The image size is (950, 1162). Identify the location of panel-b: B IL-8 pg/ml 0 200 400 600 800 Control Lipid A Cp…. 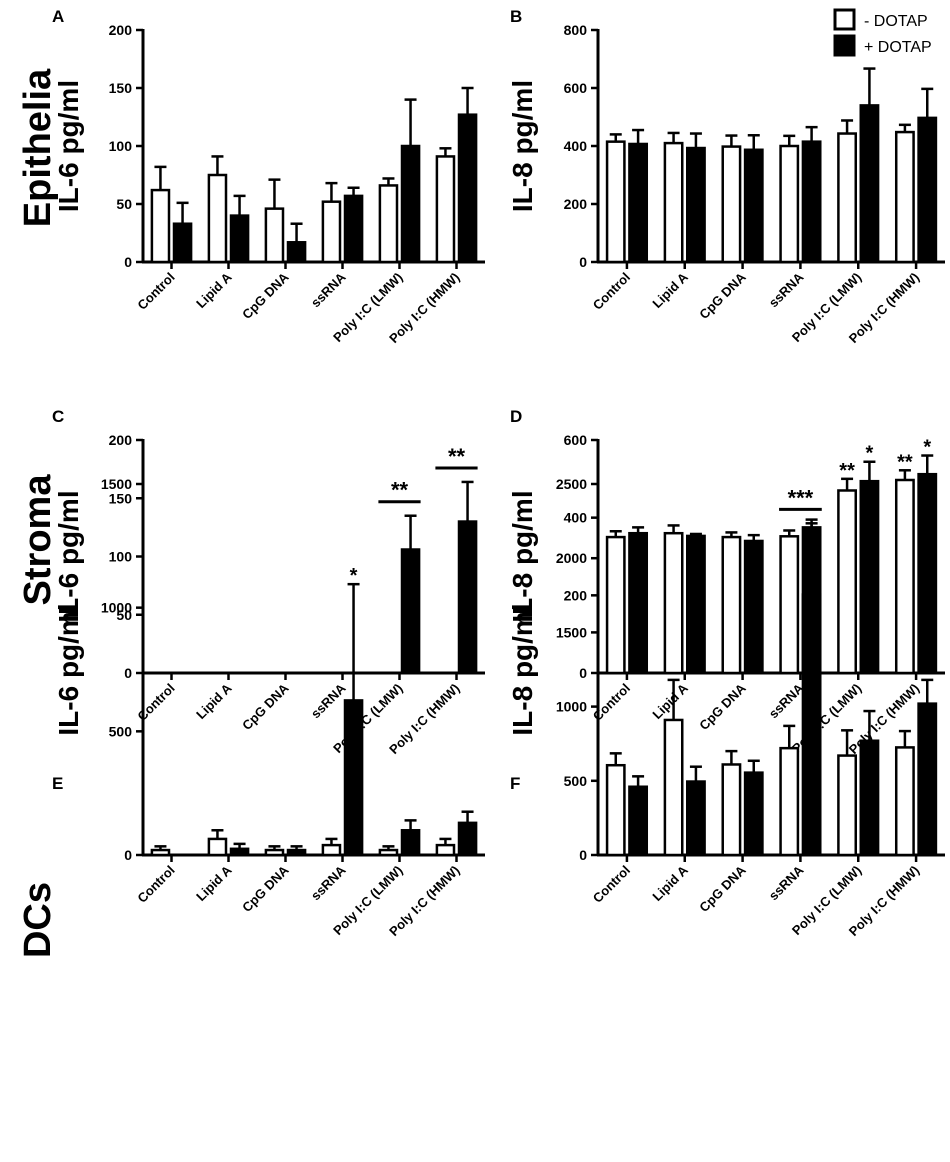
(726, 176).